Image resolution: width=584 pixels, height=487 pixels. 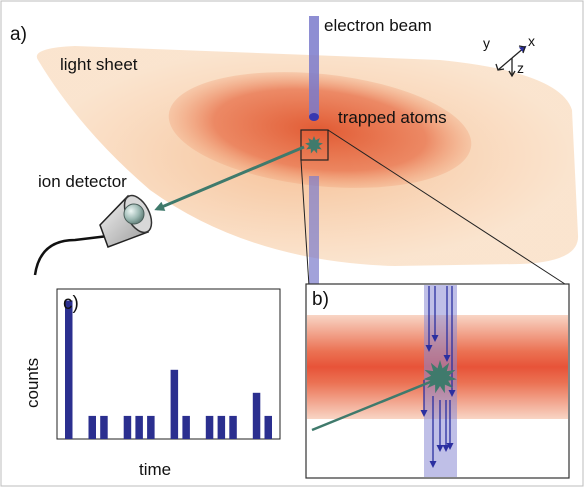 What do you see at coordinates (531, 41) in the screenshot?
I see `axis-x-label: x` at bounding box center [531, 41].